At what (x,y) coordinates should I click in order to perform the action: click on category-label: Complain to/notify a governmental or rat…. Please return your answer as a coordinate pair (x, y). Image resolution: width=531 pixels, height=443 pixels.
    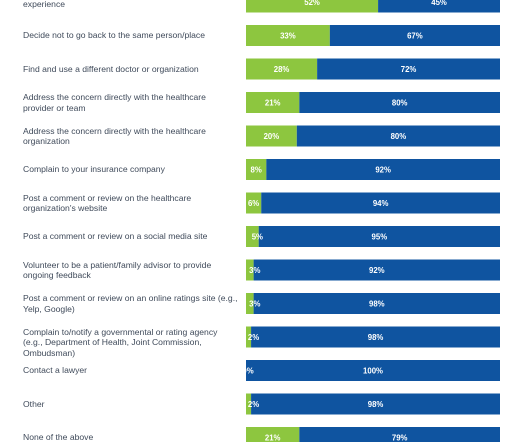
    Looking at the image, I should click on (120, 342).